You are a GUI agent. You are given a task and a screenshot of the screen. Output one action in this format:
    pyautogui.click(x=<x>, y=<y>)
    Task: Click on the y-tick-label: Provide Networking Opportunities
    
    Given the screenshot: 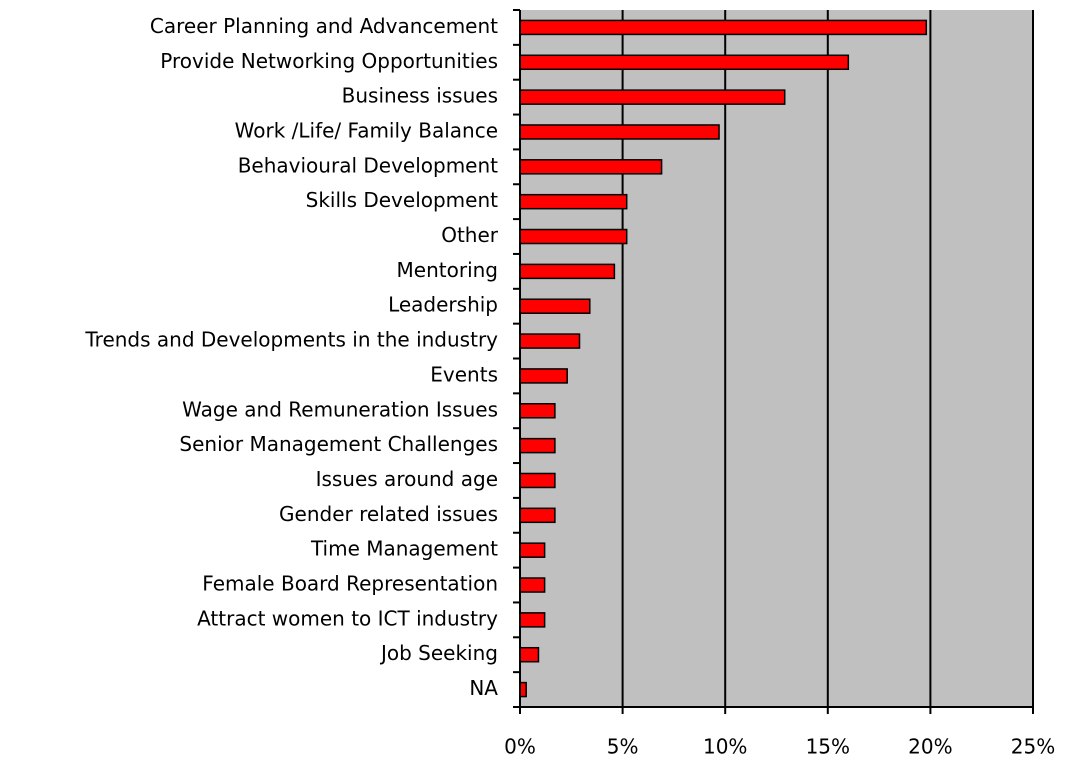 What is the action you would take?
    pyautogui.click(x=329, y=61)
    